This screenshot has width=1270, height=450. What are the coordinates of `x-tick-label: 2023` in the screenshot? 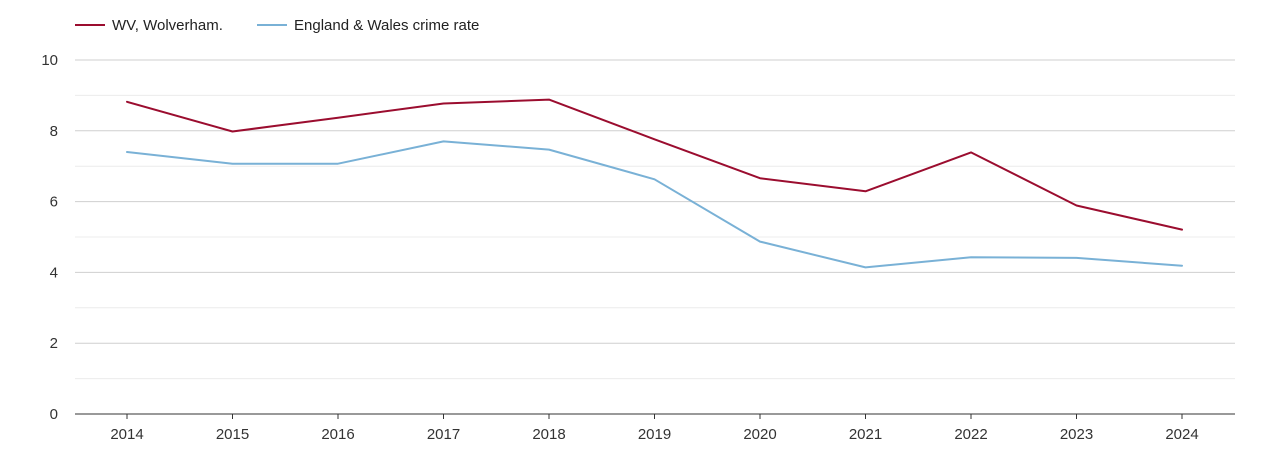 It's located at (1076, 434).